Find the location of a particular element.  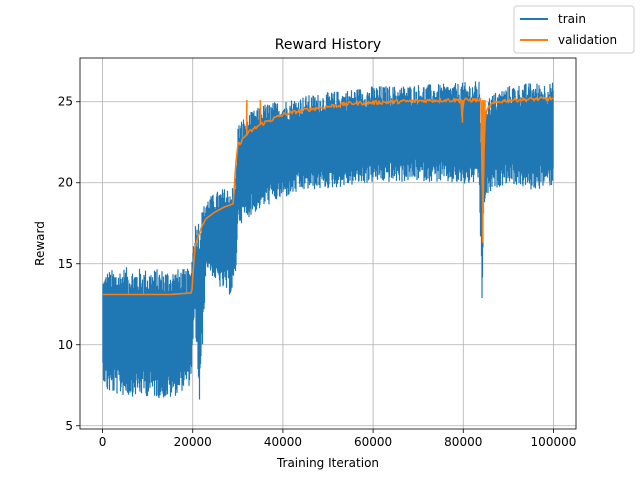

y-tick-label: 20 is located at coordinates (65, 183).